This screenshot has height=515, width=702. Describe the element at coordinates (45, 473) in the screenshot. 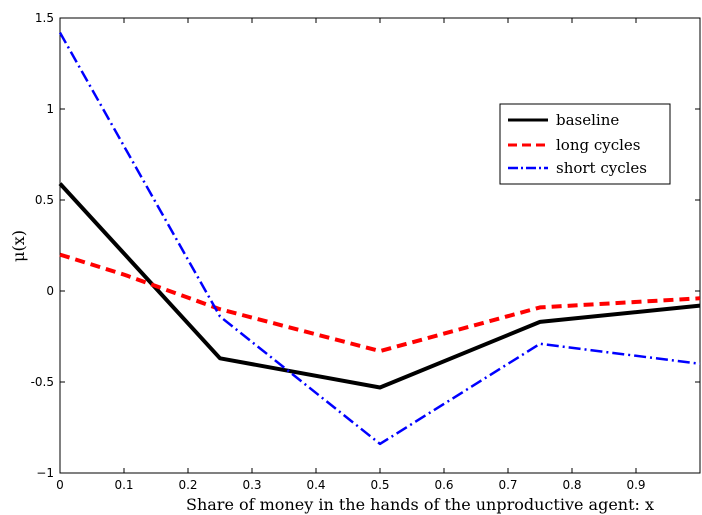

I see `y-tick-label: −1` at that location.